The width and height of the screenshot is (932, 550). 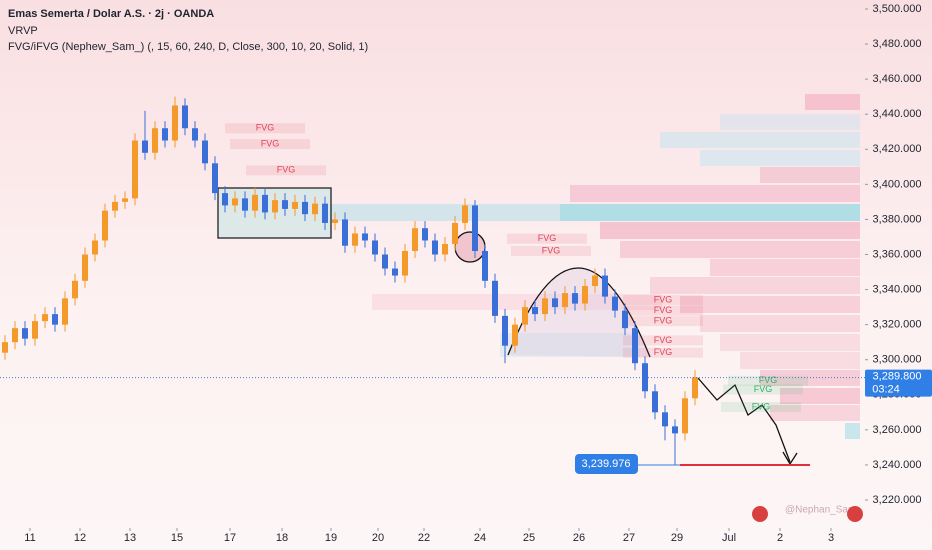 I want to click on y-tick-label: 3,480.000, so click(x=897, y=44).